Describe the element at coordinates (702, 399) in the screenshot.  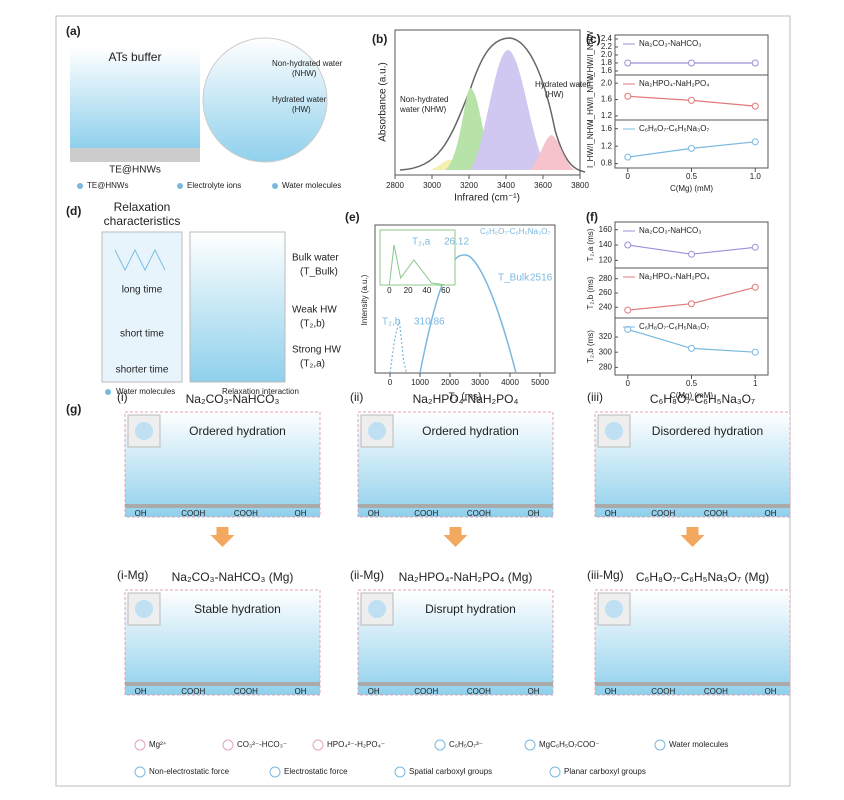
I see `subpanel-title: C₆H₈O₇-C₆H₅Na₃O₇` at that location.